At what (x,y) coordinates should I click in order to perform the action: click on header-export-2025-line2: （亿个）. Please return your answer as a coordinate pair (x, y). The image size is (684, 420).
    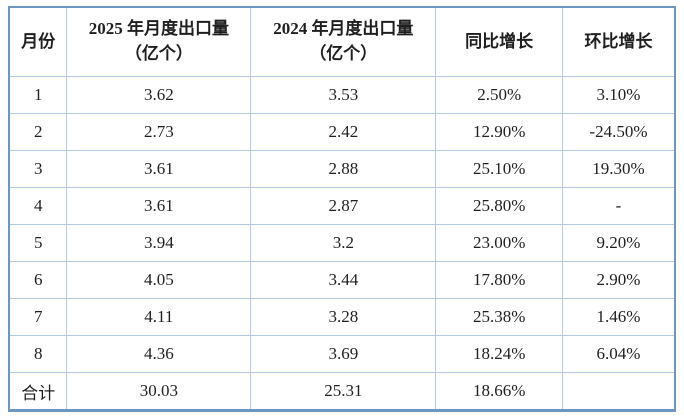
    Looking at the image, I should click on (158, 53).